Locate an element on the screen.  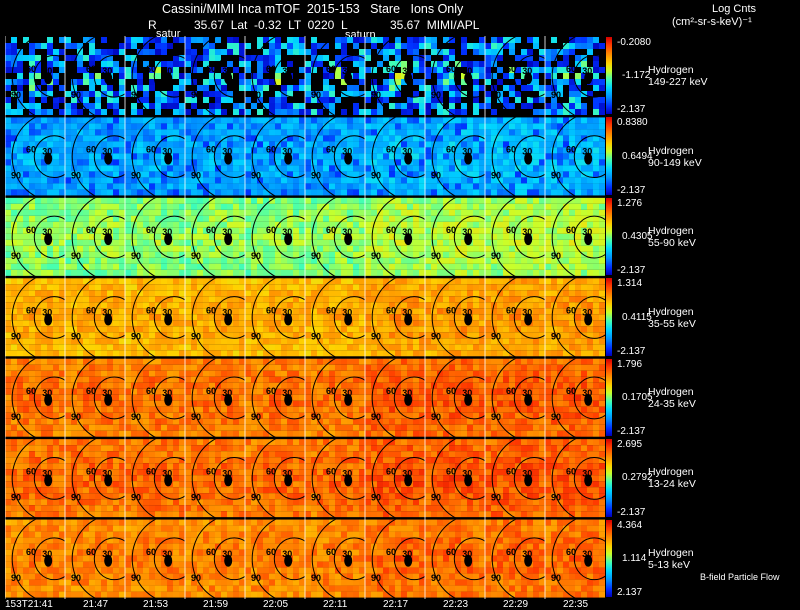
contour-label: 60 is located at coordinates (571, 69).